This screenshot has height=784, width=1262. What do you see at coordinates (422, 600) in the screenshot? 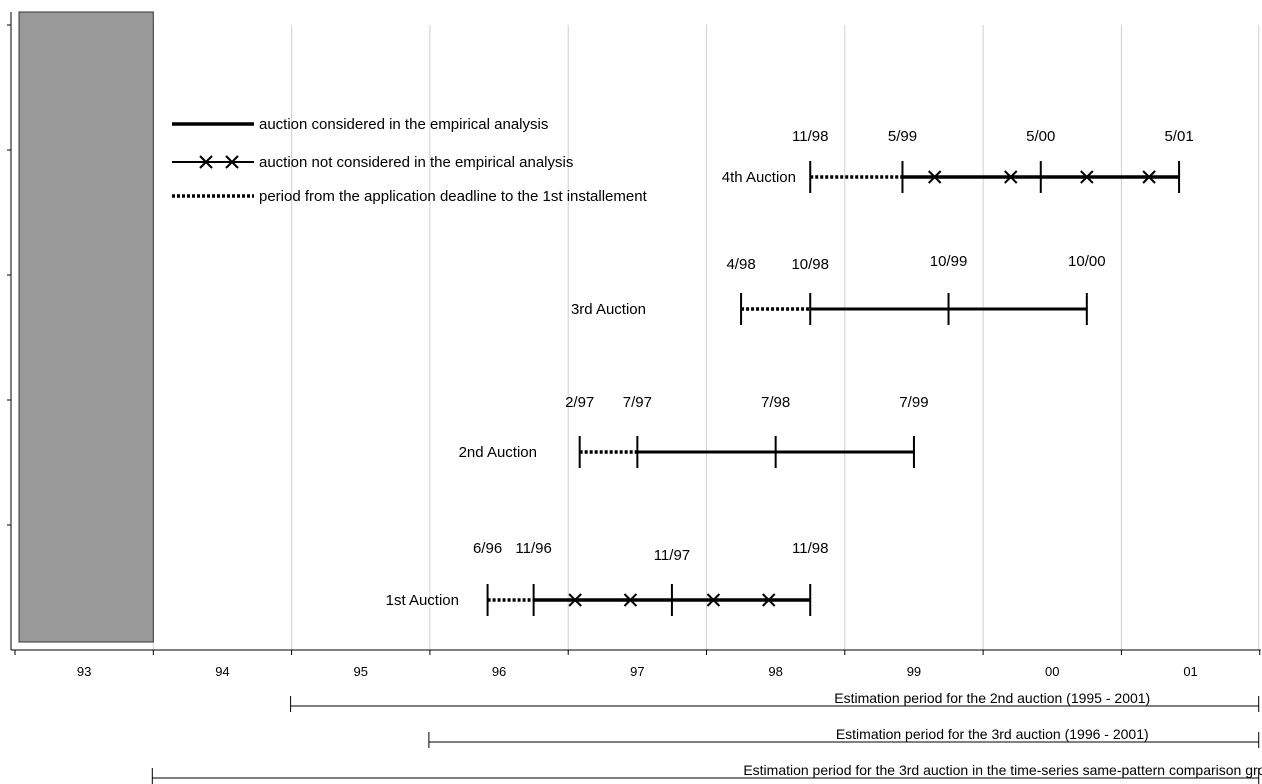
I see `auction-name: 1st Auction` at bounding box center [422, 600].